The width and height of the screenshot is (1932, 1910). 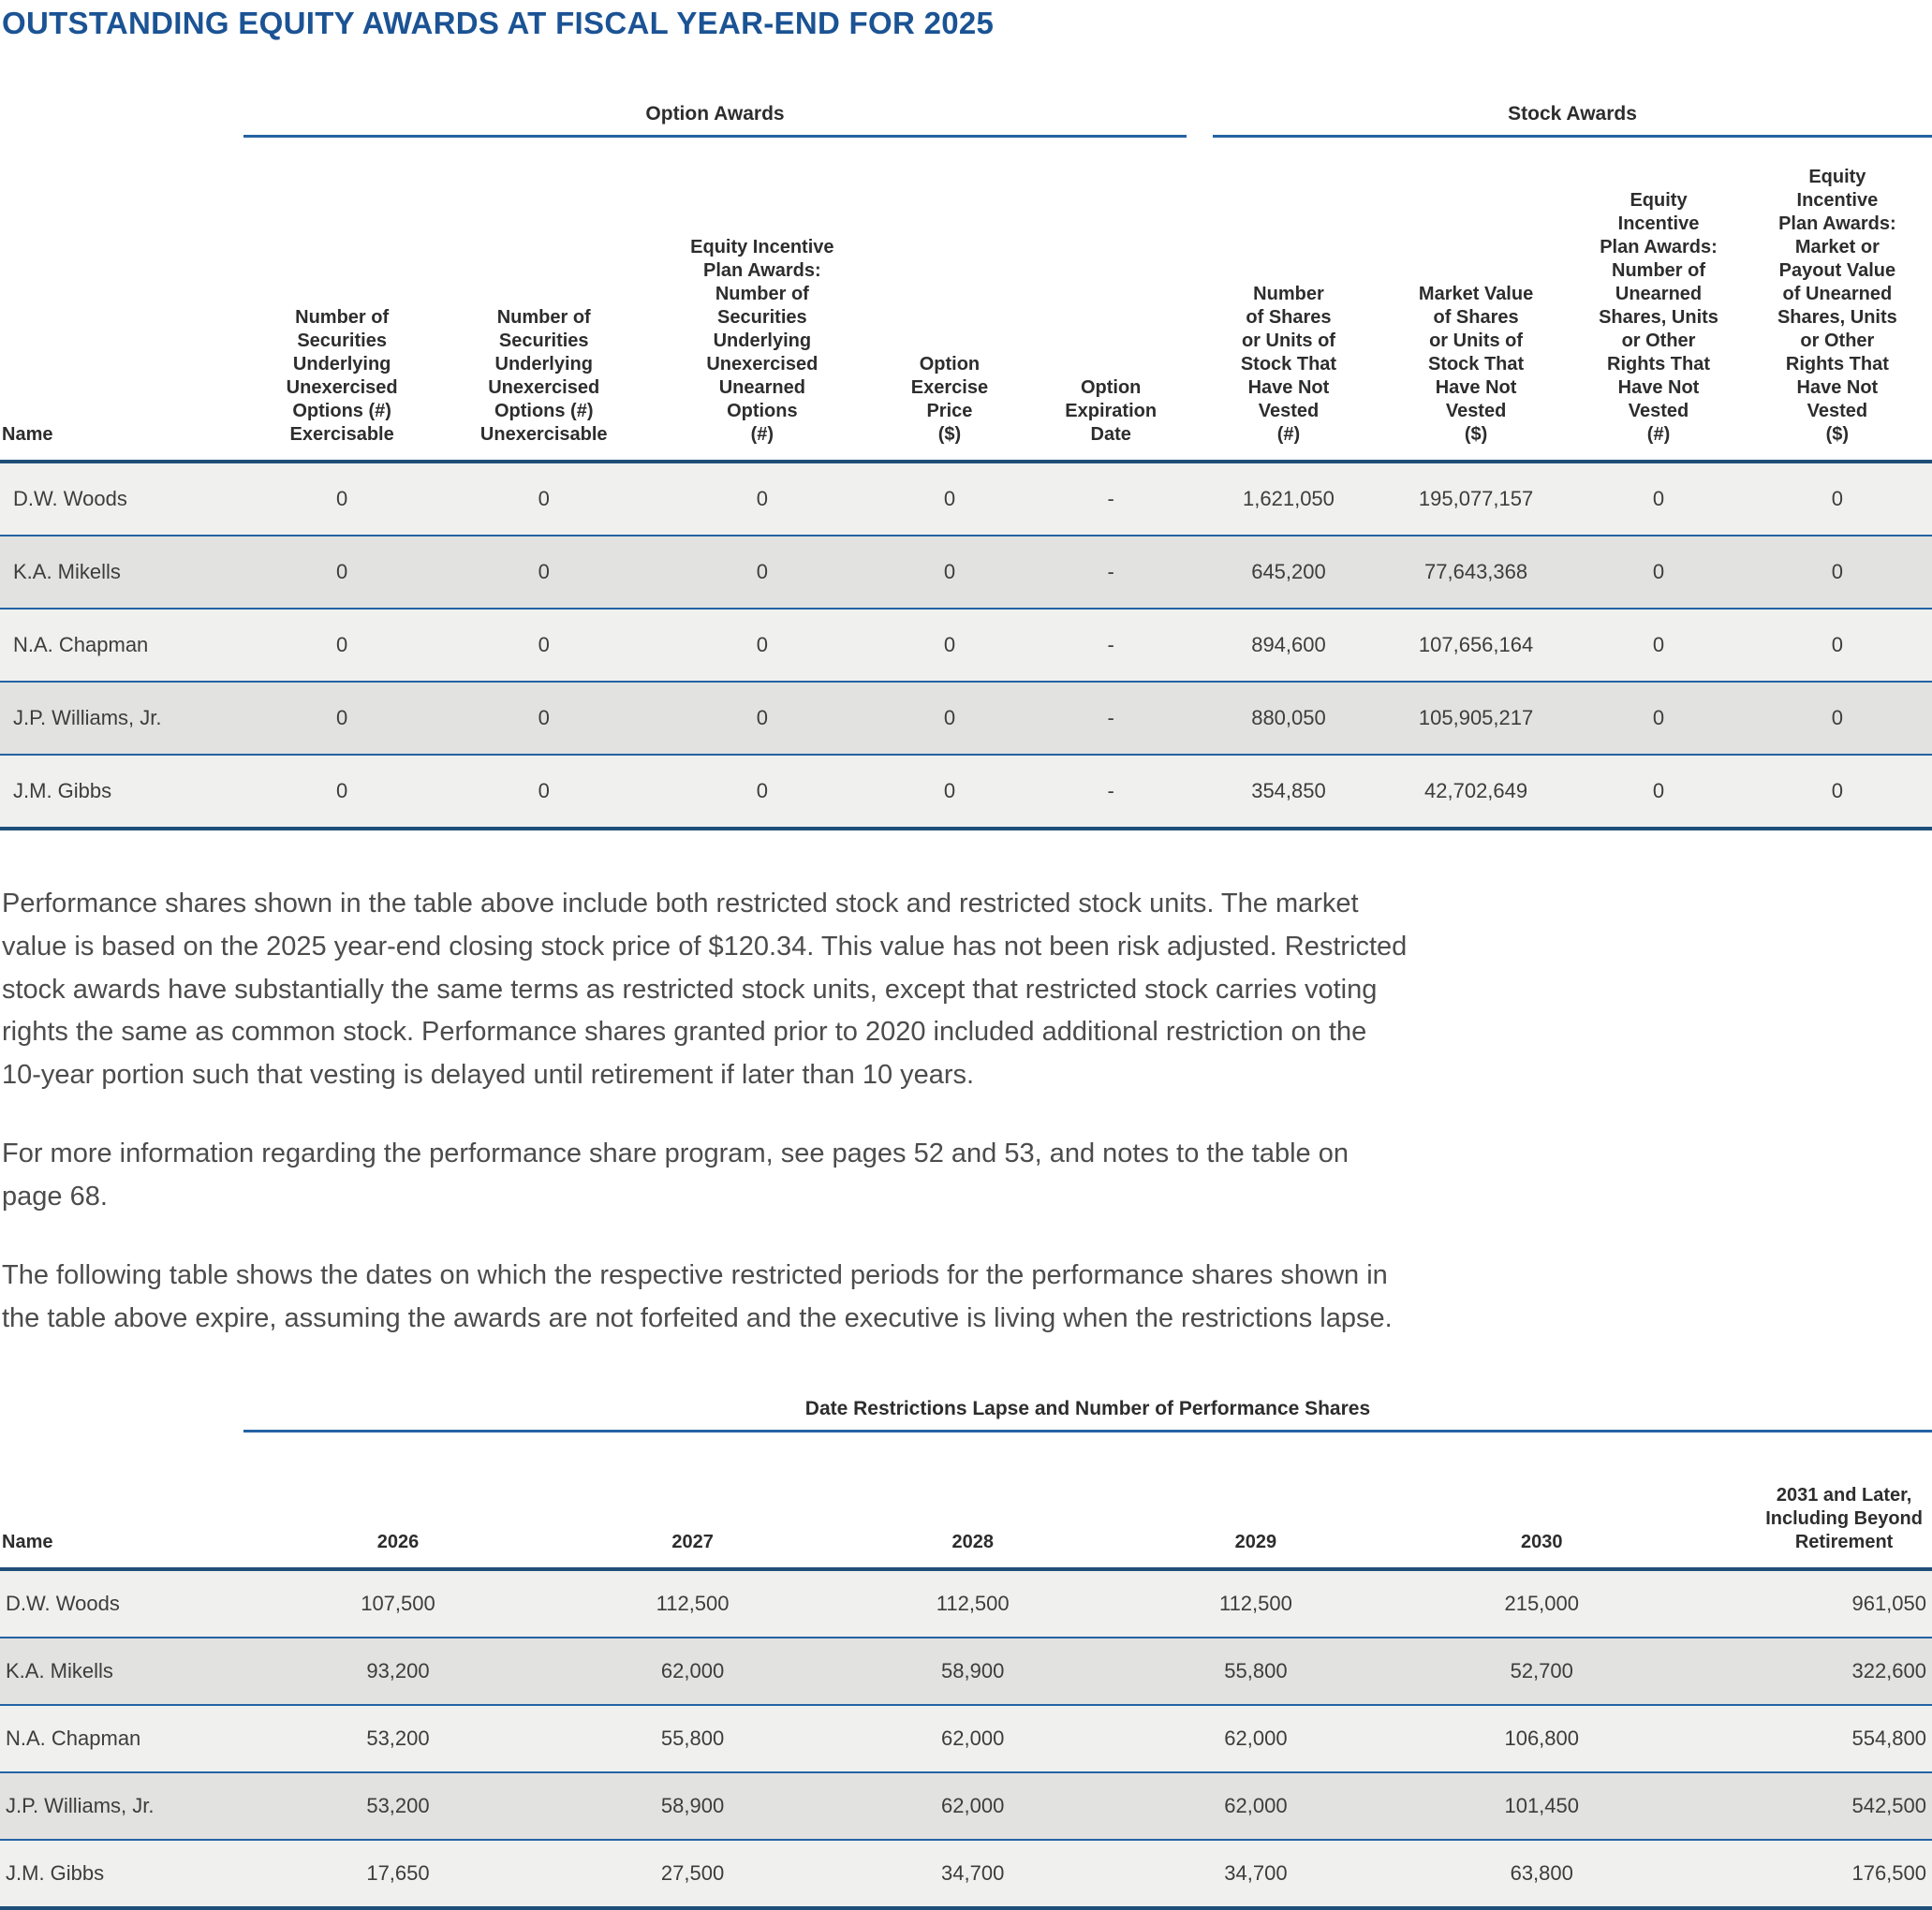 I want to click on table-cell: 542,500, so click(x=1888, y=1806).